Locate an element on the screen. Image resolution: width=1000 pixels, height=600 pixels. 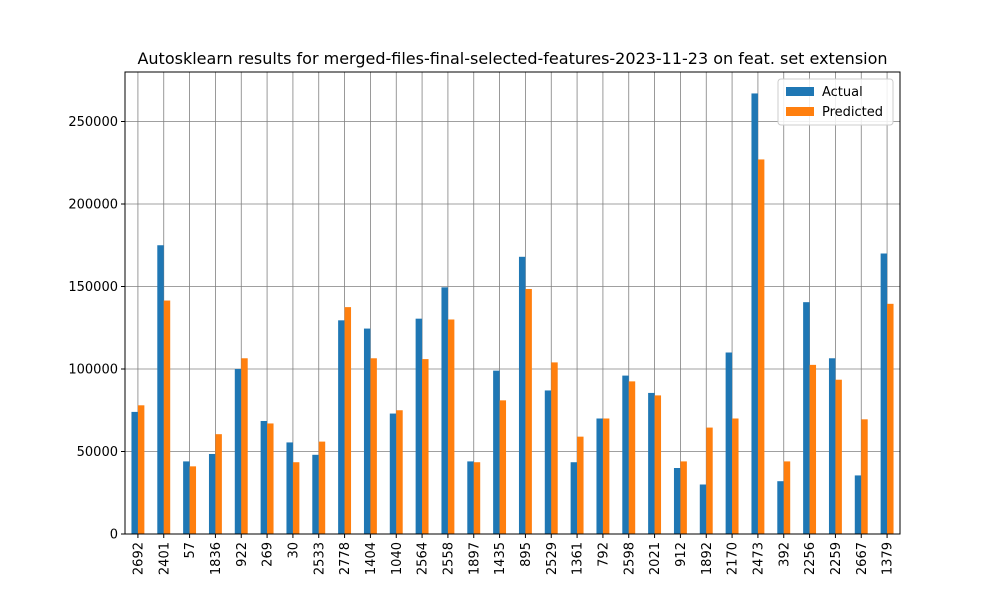
y-tick-label: 200000 is located at coordinates (93, 205).